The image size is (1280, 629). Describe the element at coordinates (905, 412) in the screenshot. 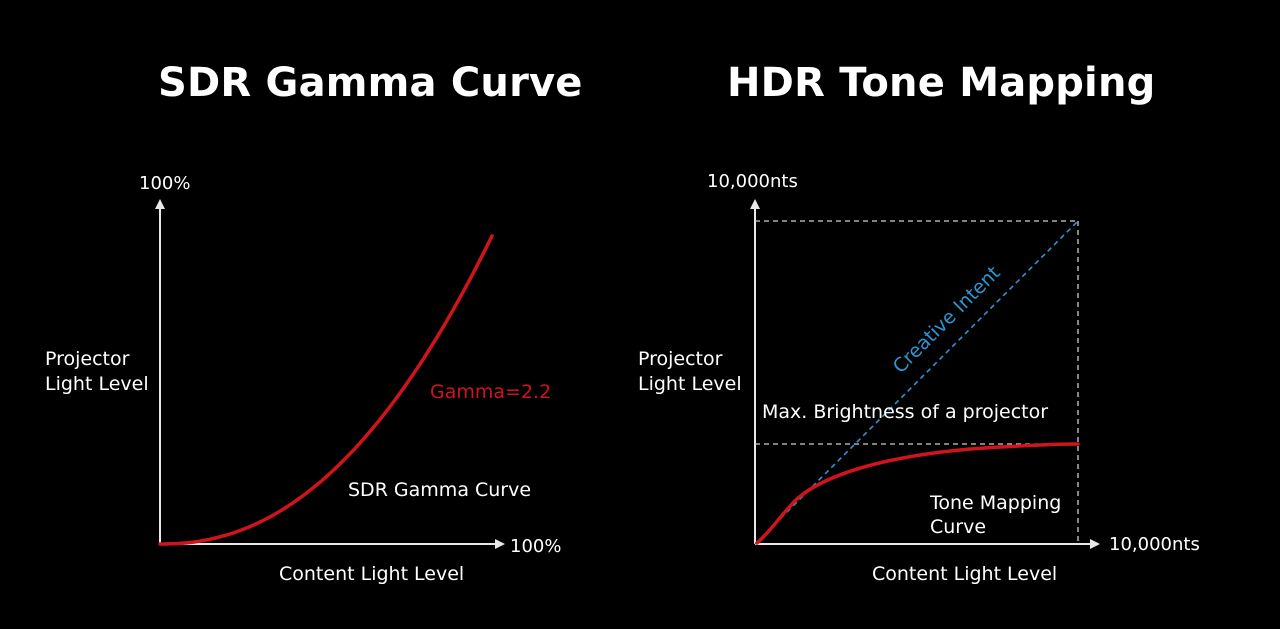

I see `hdr-max-brightness-label: Max. Brightness of a projector` at that location.